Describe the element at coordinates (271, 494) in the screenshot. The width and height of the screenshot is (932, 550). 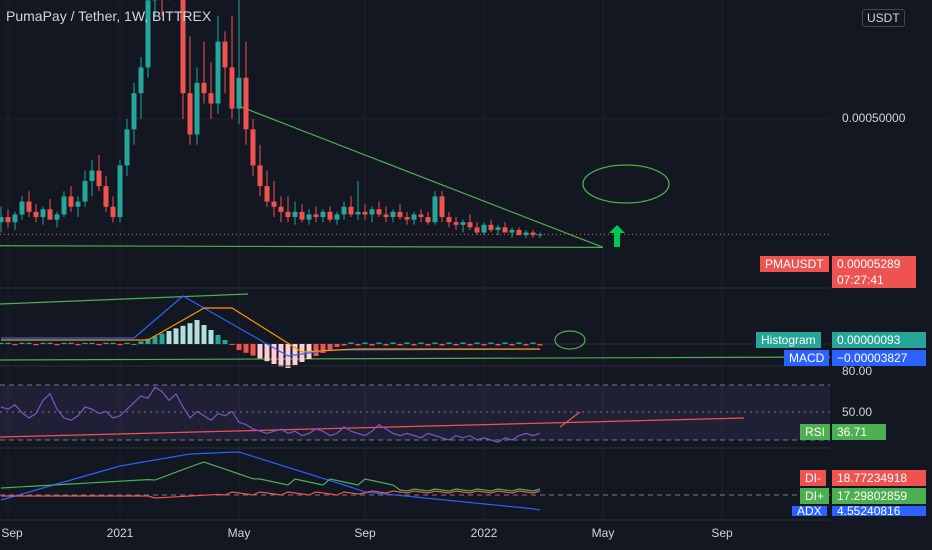
I see `di-minus-line` at that location.